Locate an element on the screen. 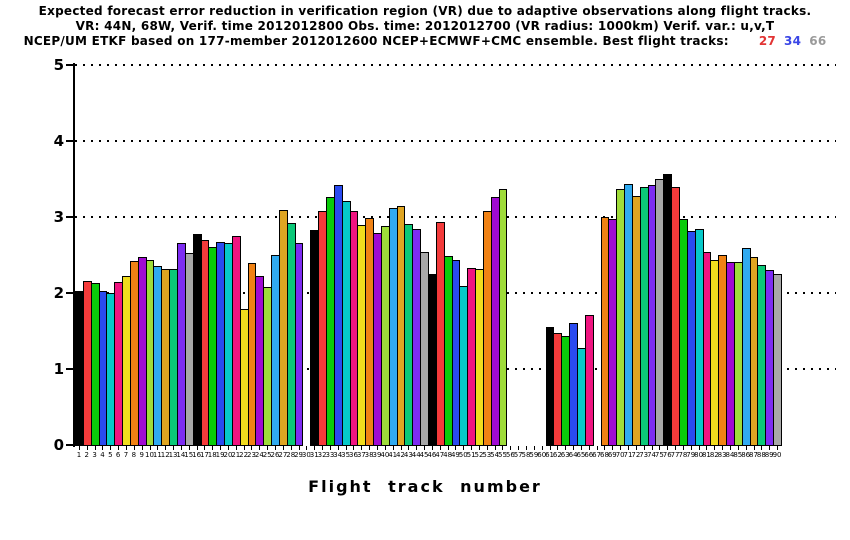 The height and width of the screenshot is (540, 850). x-tick-label-82: 82 is located at coordinates (714, 455).